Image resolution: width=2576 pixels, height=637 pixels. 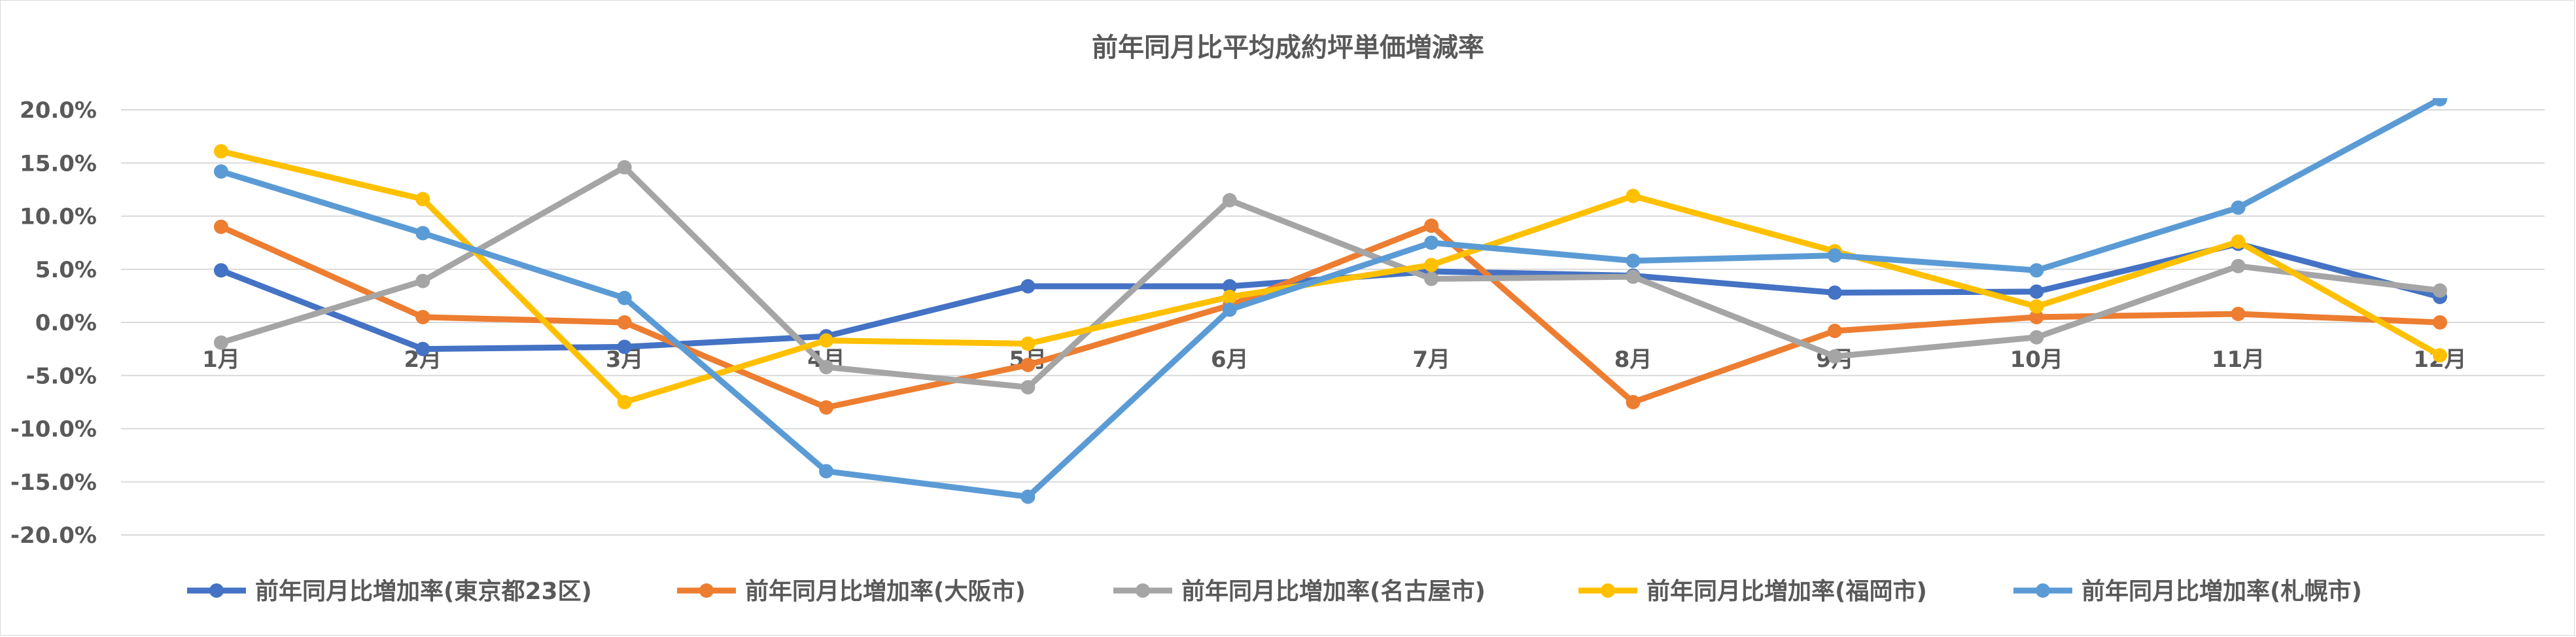 What do you see at coordinates (1230, 360) in the screenshot?
I see `x-tick-label: 6月` at bounding box center [1230, 360].